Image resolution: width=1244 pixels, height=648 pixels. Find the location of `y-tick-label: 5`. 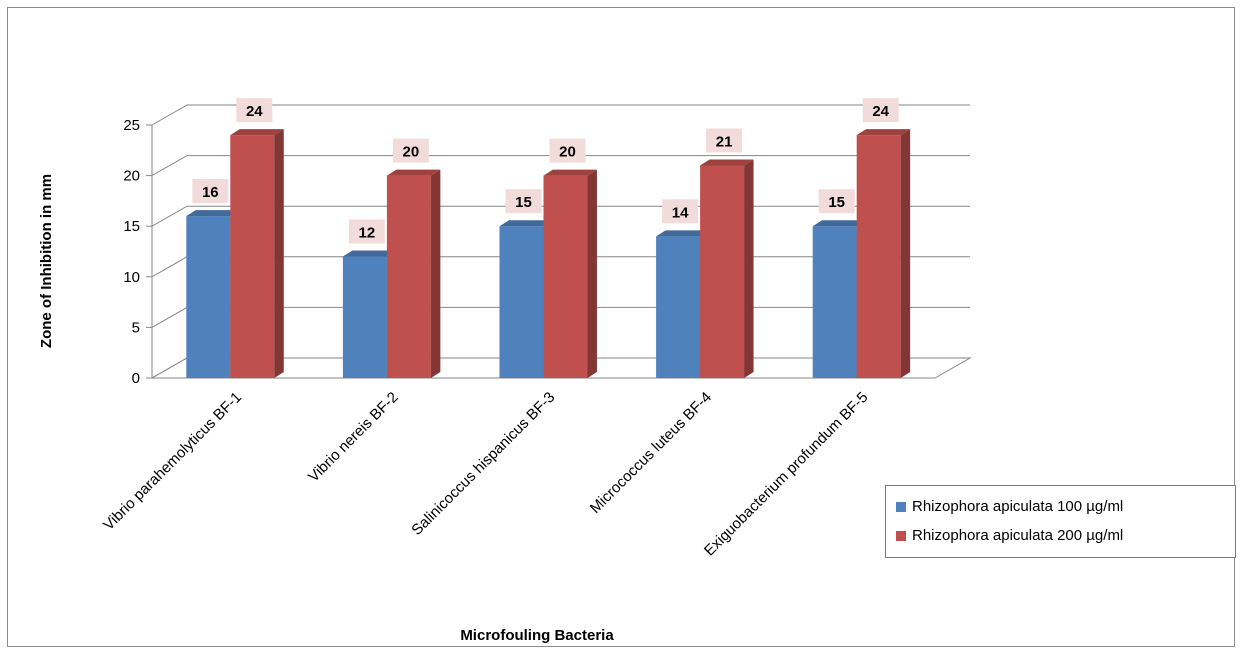

y-tick-label: 5 is located at coordinates (136, 327).